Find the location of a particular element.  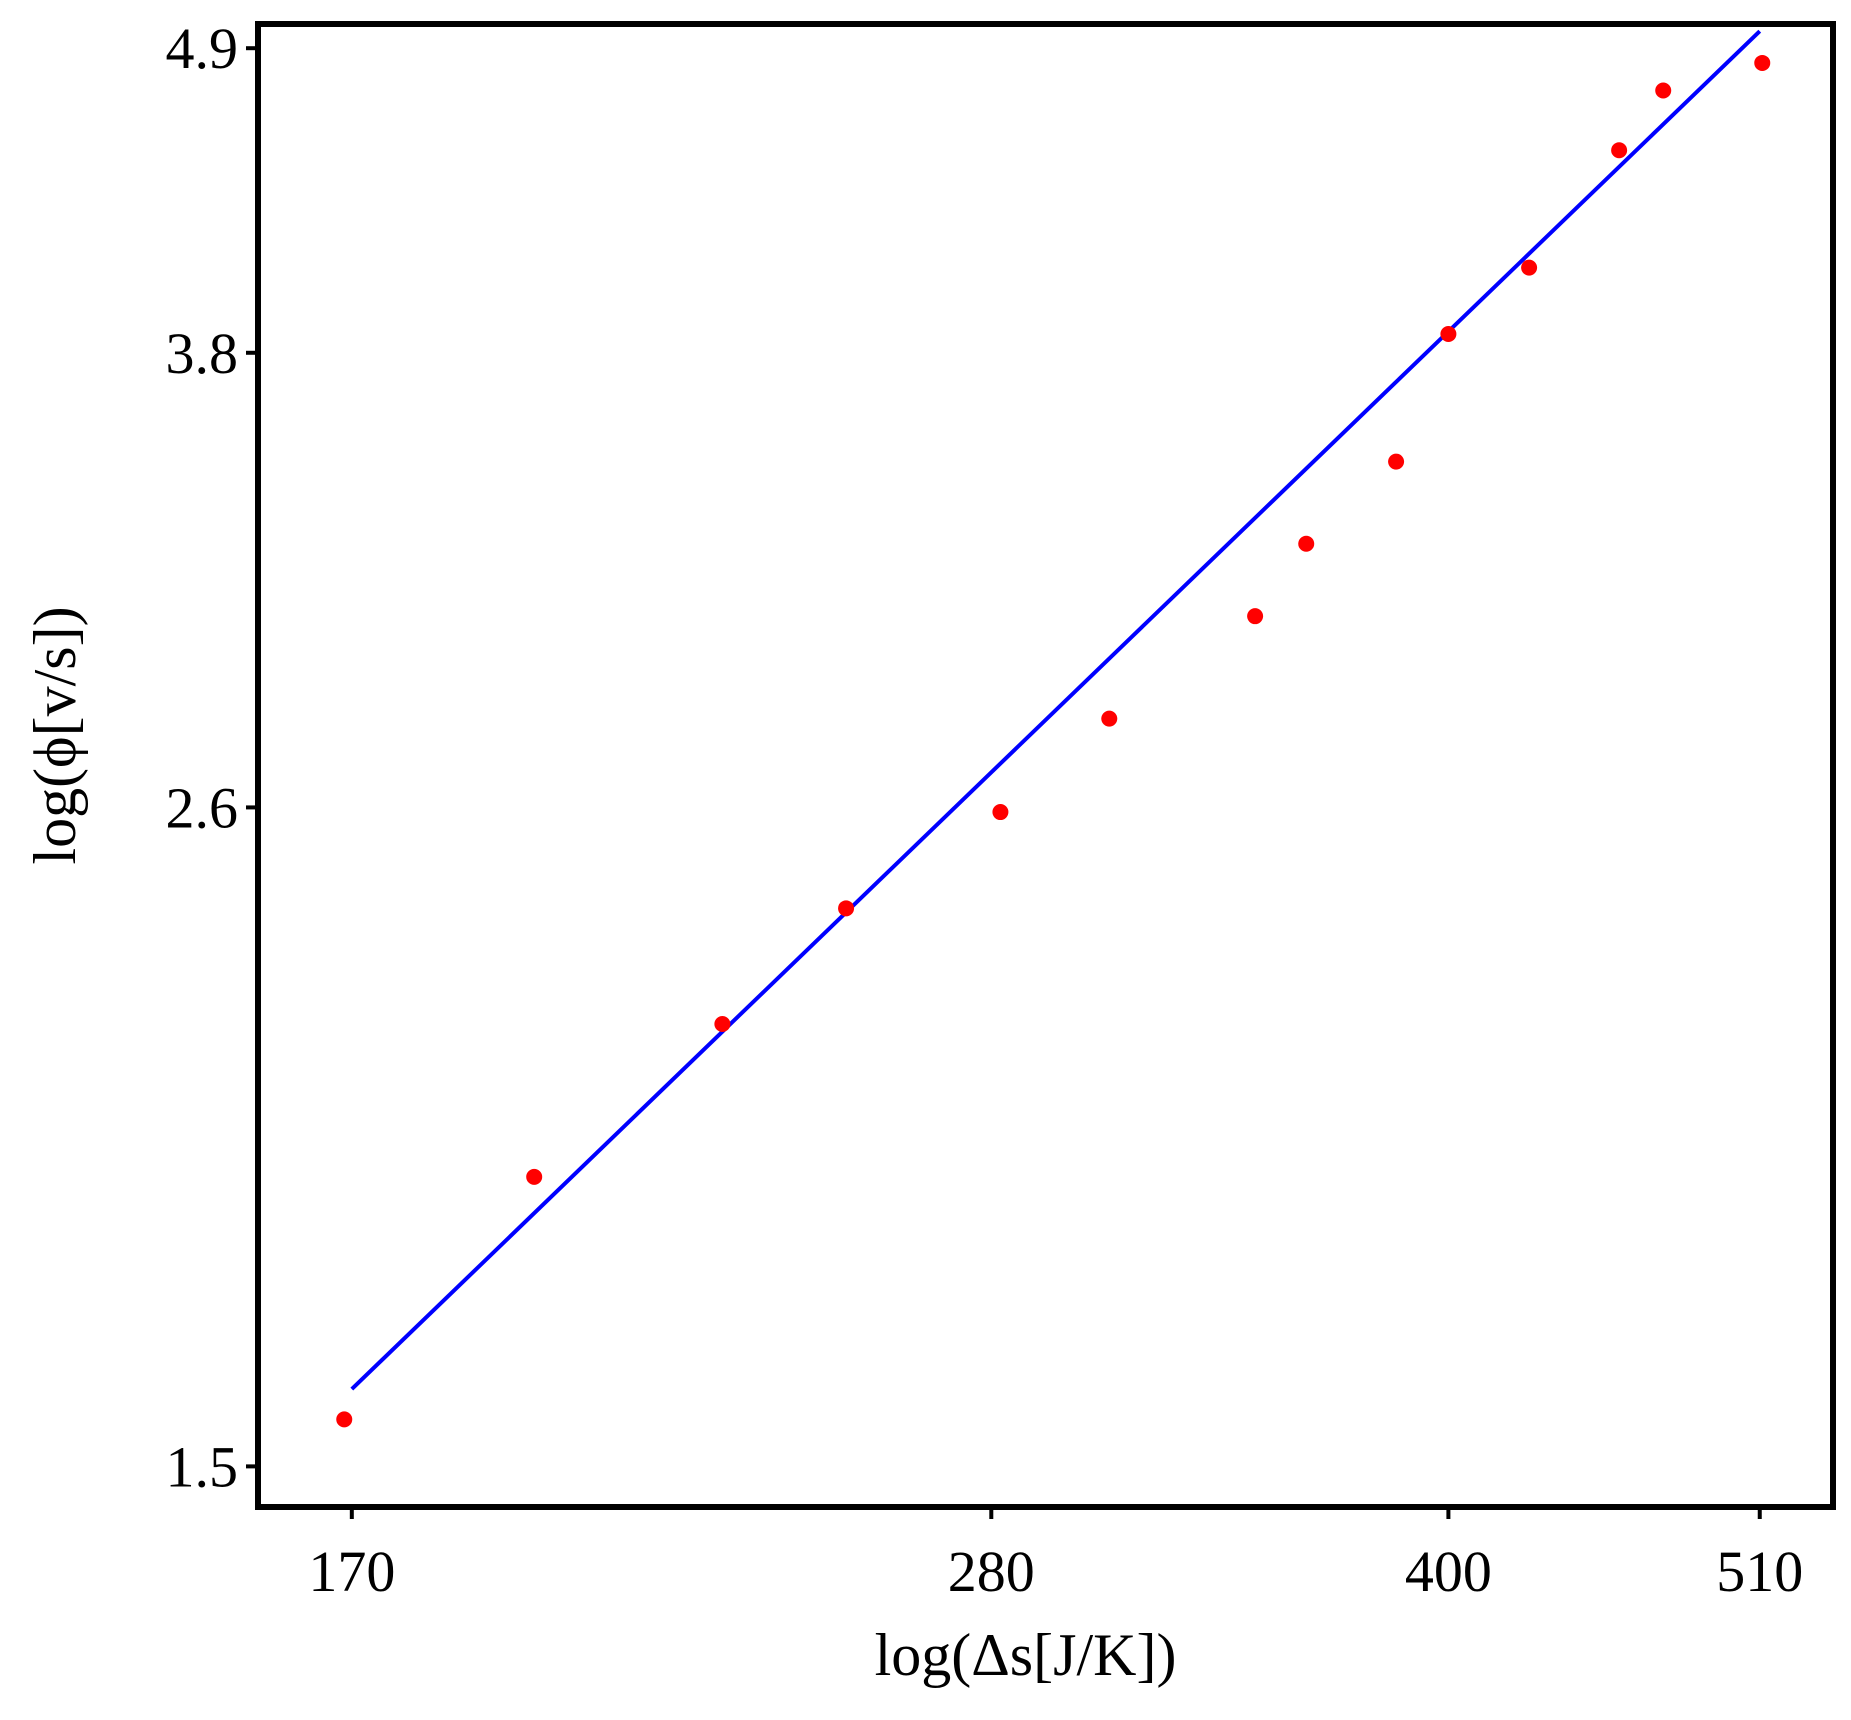

y-tick-label: 1.5 is located at coordinates (202, 1466).